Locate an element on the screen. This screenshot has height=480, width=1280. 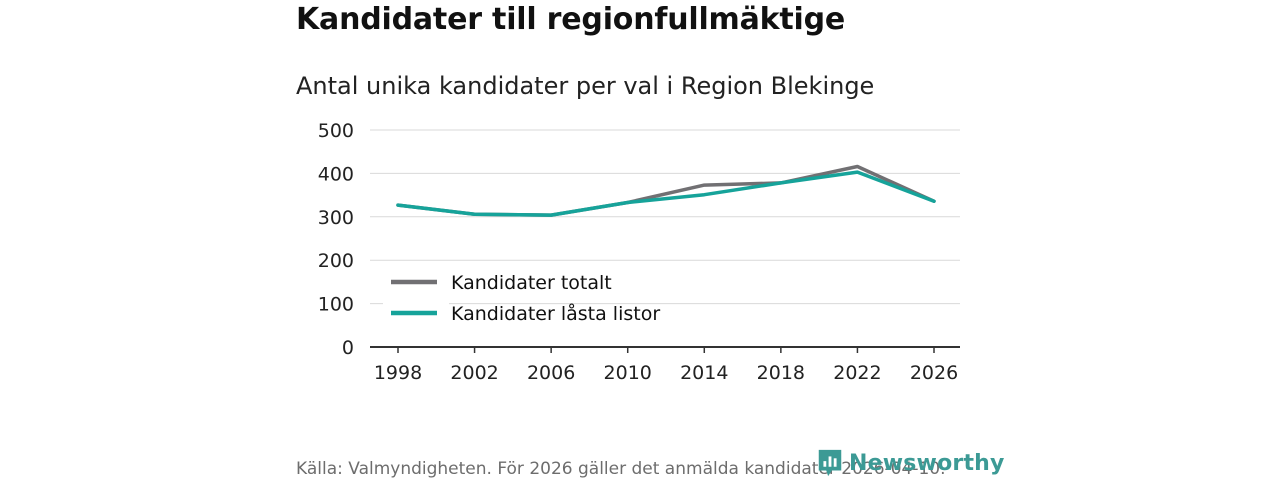
x-tick-label-1998: 1998 is located at coordinates (398, 373).